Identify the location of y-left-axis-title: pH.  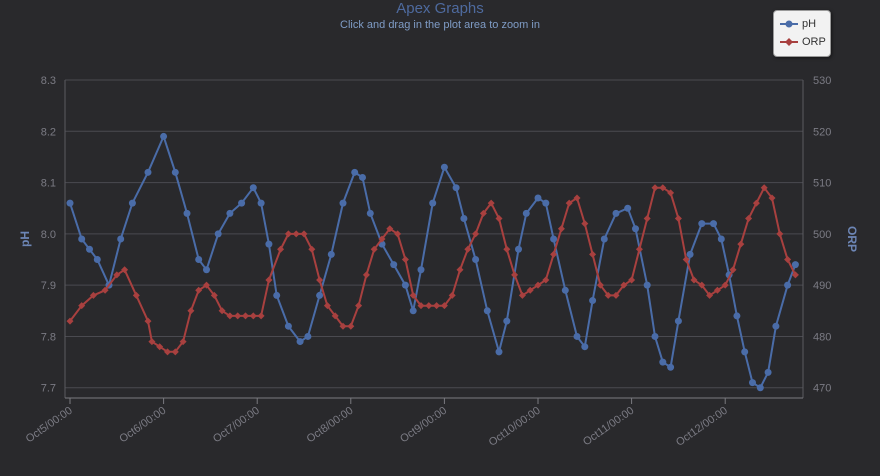
(25, 239).